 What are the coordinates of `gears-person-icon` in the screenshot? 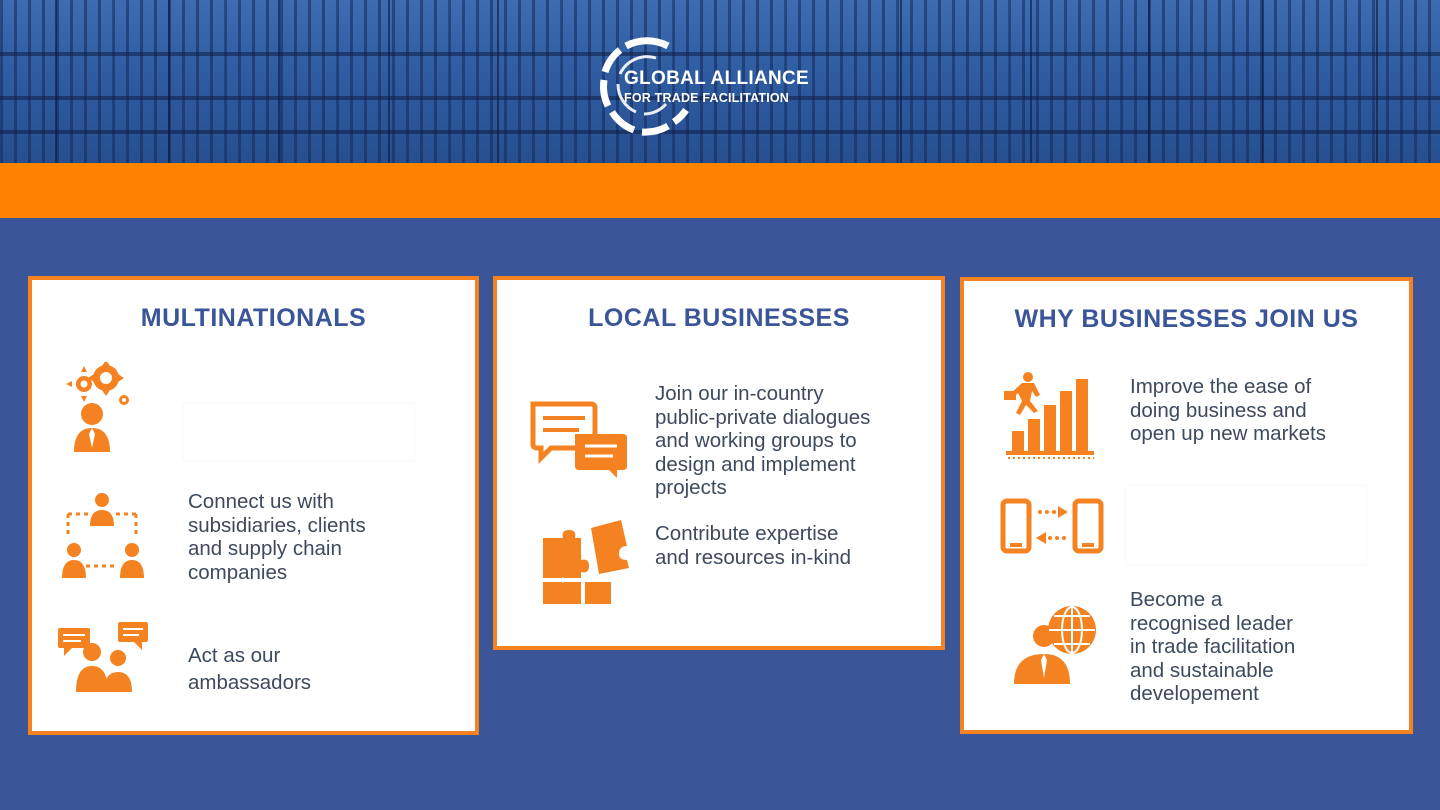 It's located at (106, 411).